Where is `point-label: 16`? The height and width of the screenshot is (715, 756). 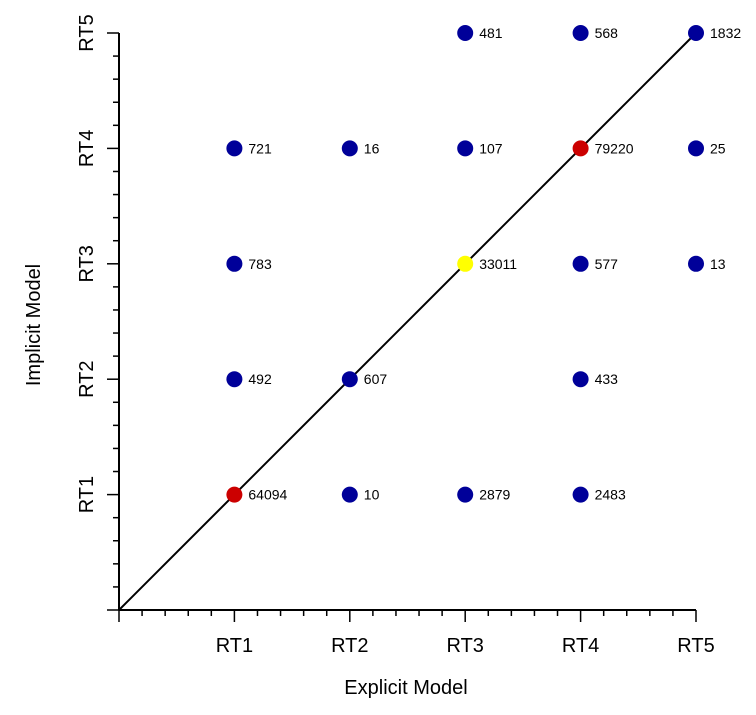 point-label: 16 is located at coordinates (372, 148).